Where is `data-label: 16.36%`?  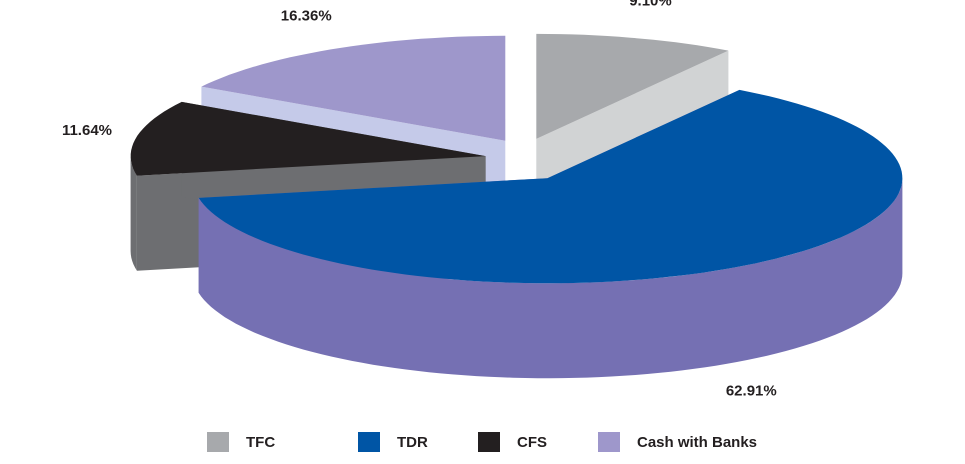
data-label: 16.36% is located at coordinates (306, 15).